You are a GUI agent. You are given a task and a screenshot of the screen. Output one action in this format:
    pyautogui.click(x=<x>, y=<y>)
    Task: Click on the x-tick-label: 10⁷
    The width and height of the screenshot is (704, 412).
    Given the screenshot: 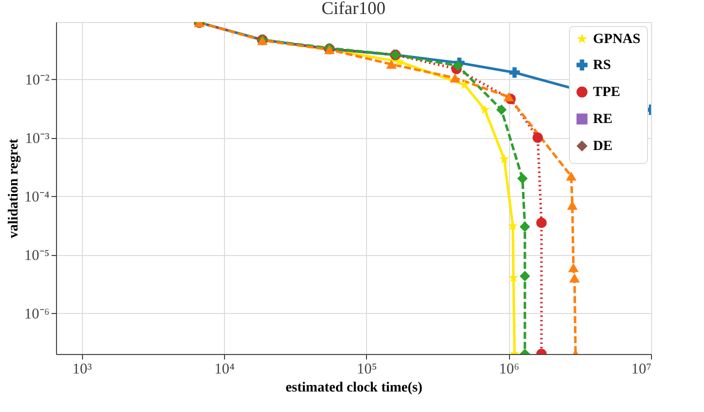 What is the action you would take?
    pyautogui.click(x=641, y=370)
    